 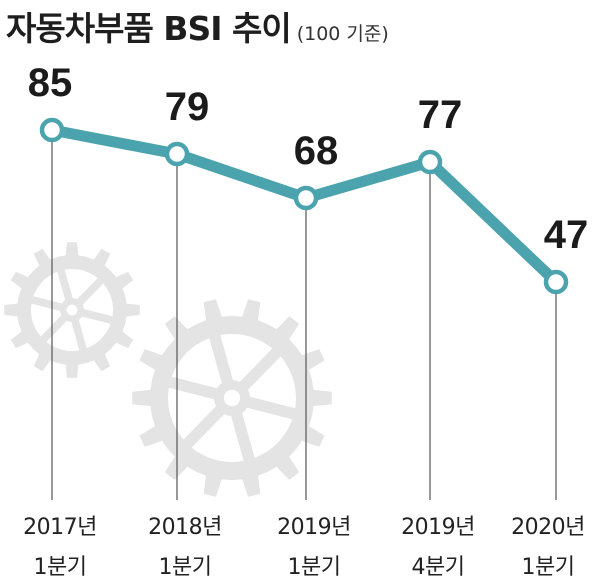 What do you see at coordinates (342, 34) in the screenshot?
I see `chart-subtitle: (100 기준)` at bounding box center [342, 34].